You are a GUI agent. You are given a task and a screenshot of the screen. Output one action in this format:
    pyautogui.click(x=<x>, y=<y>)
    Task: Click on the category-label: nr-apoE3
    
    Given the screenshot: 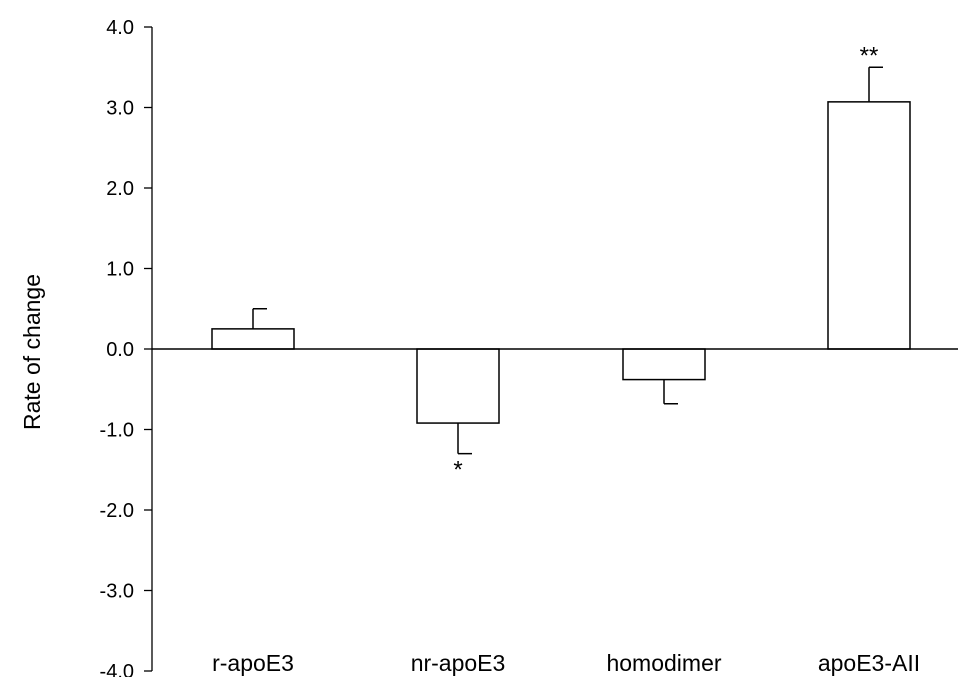 What is the action you would take?
    pyautogui.click(x=458, y=663)
    